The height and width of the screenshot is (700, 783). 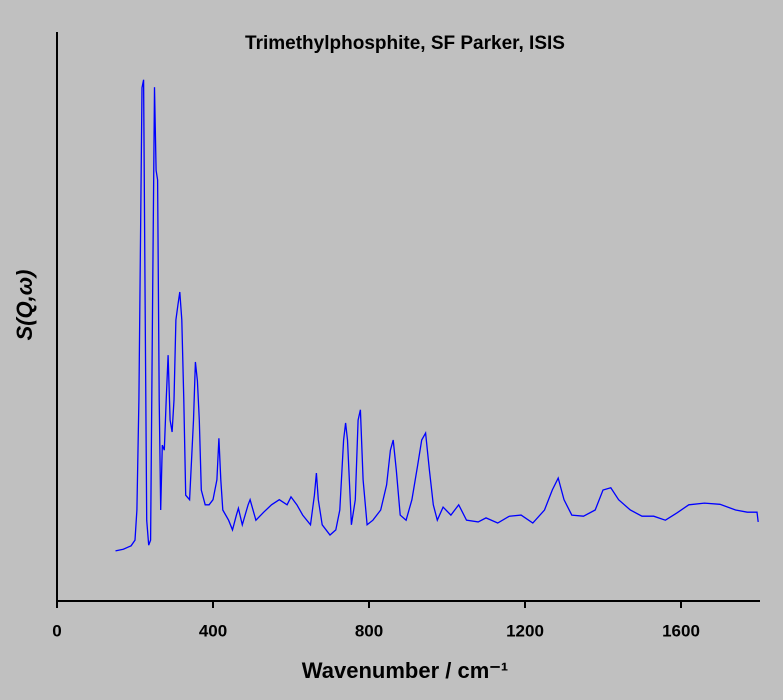 I want to click on x-tick-label: 800, so click(x=369, y=630).